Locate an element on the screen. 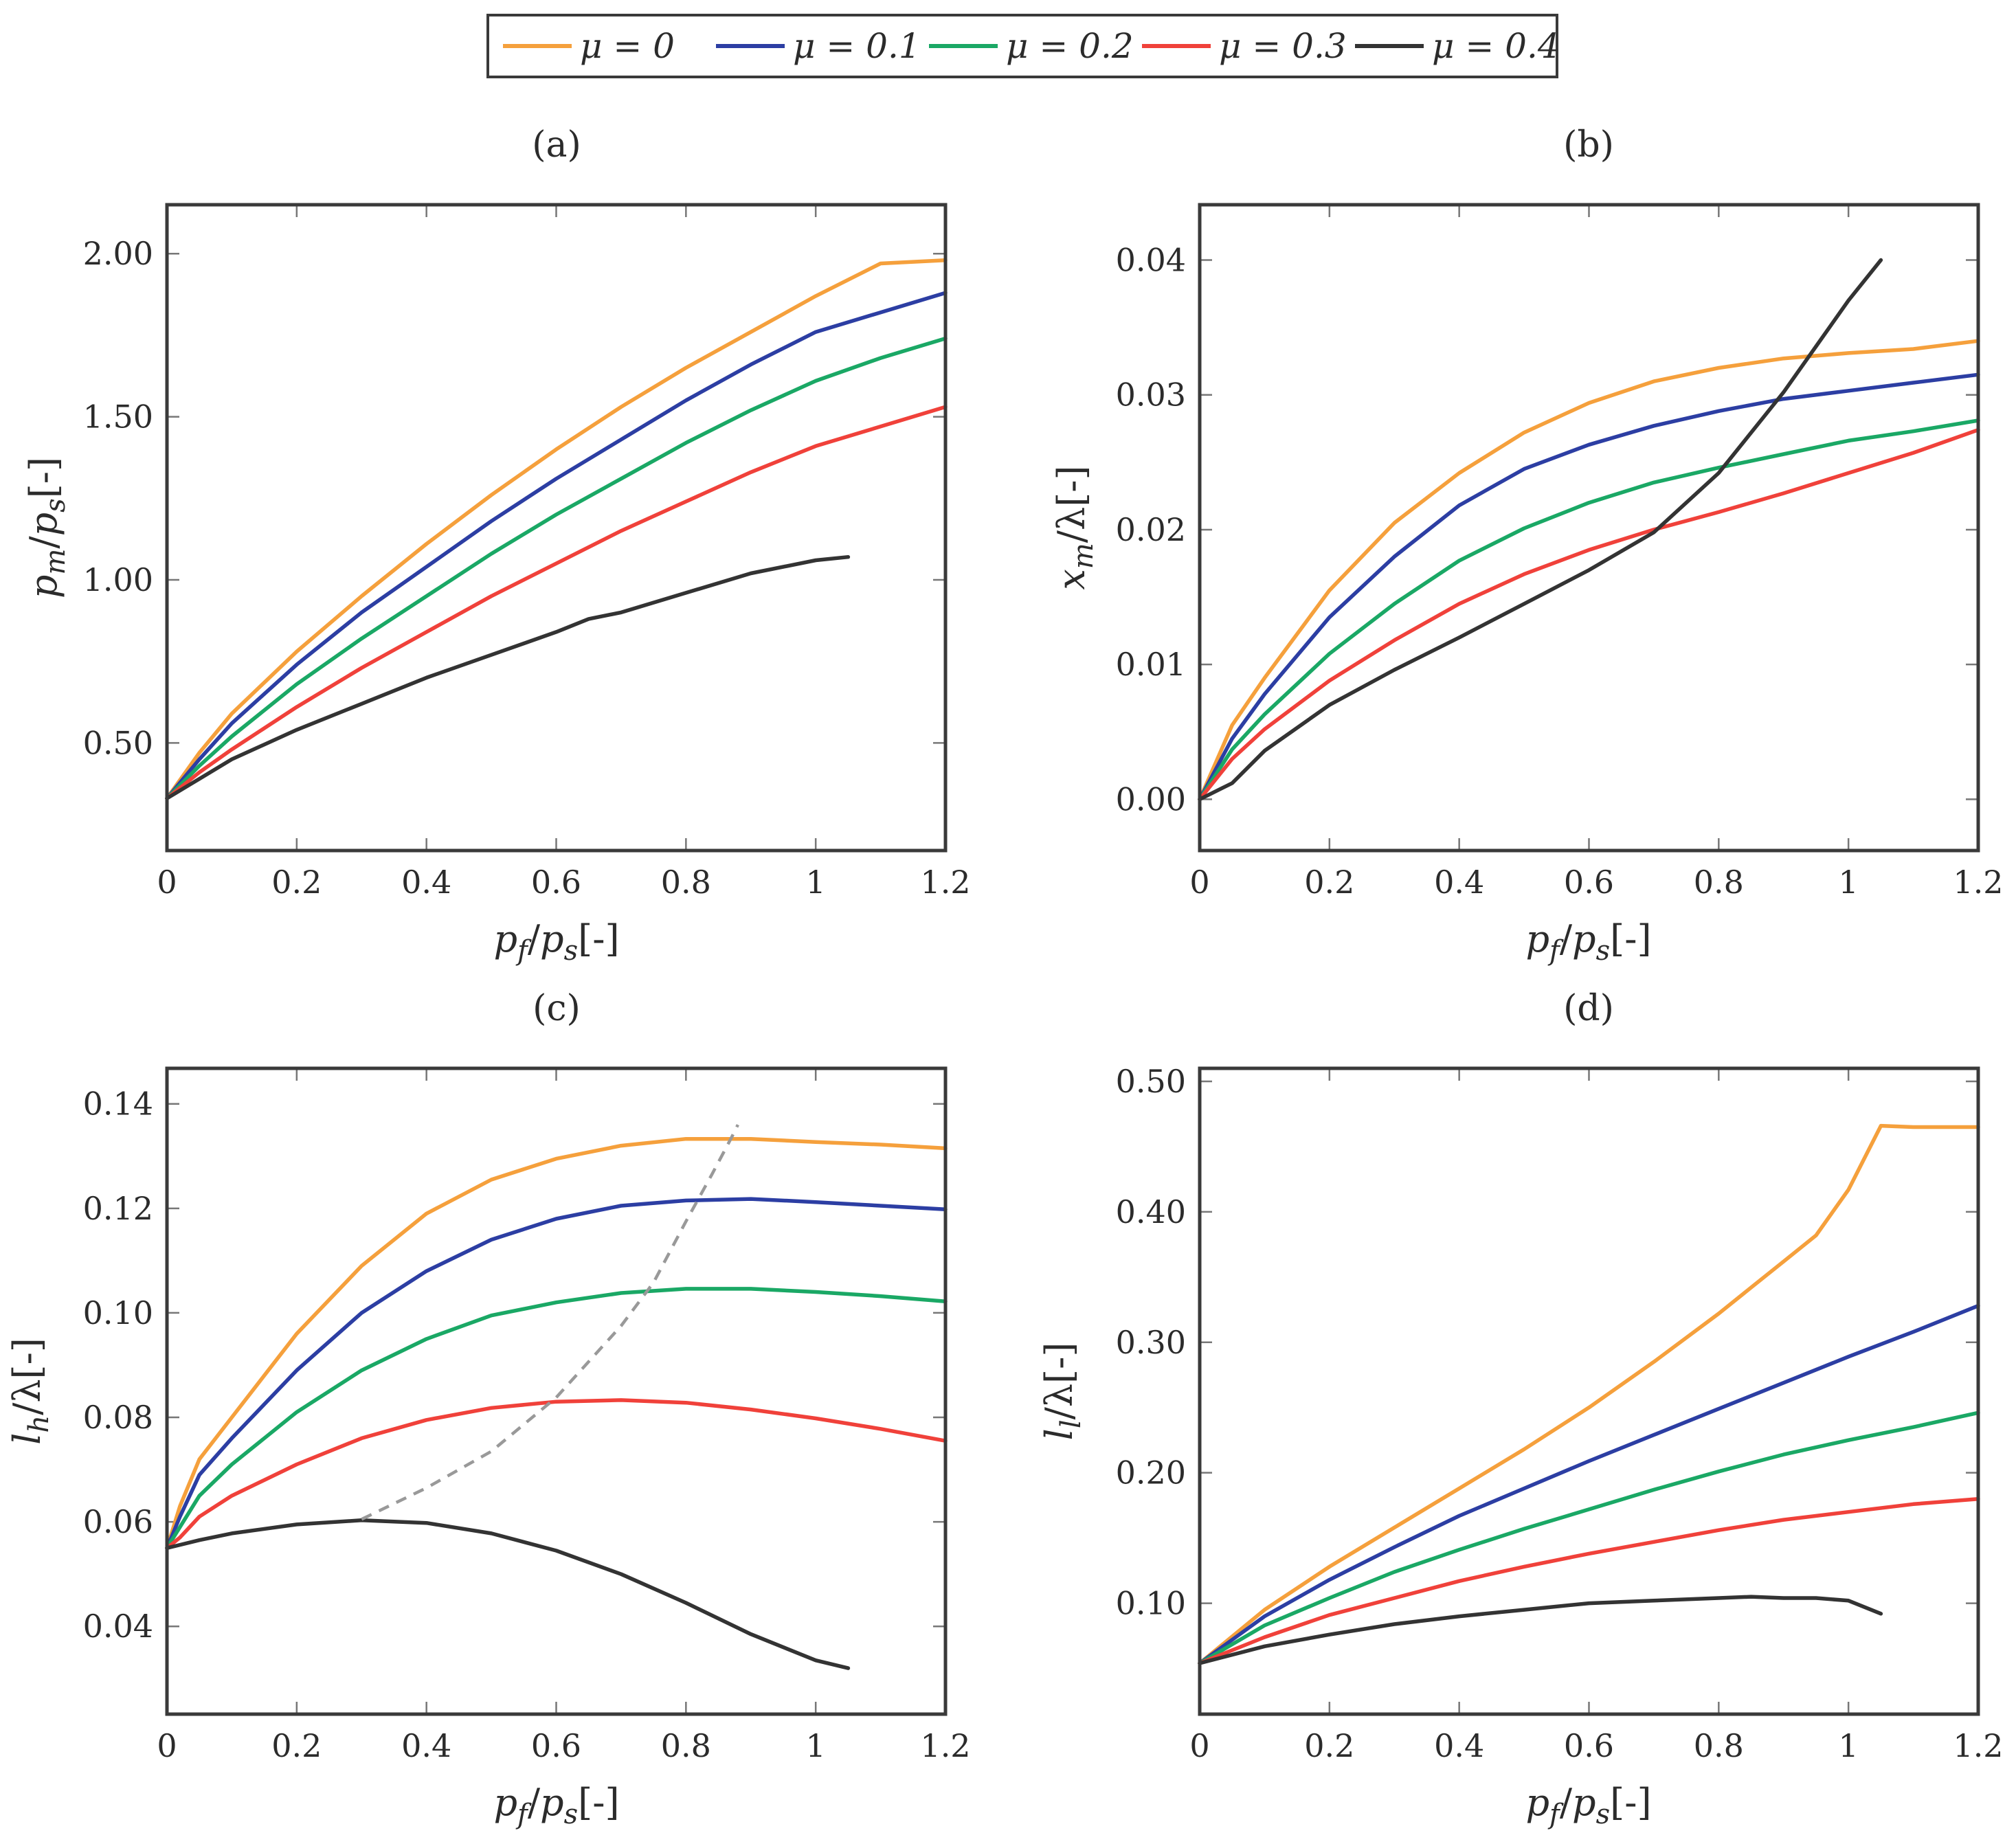 The height and width of the screenshot is (1833, 2016). panel-d-ytick-label: 0.30 is located at coordinates (1151, 1342).